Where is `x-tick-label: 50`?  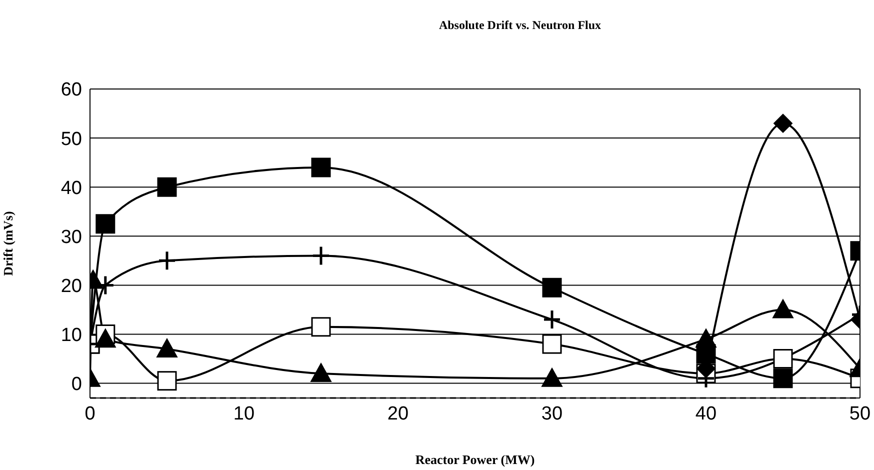 x-tick-label: 50 is located at coordinates (860, 413).